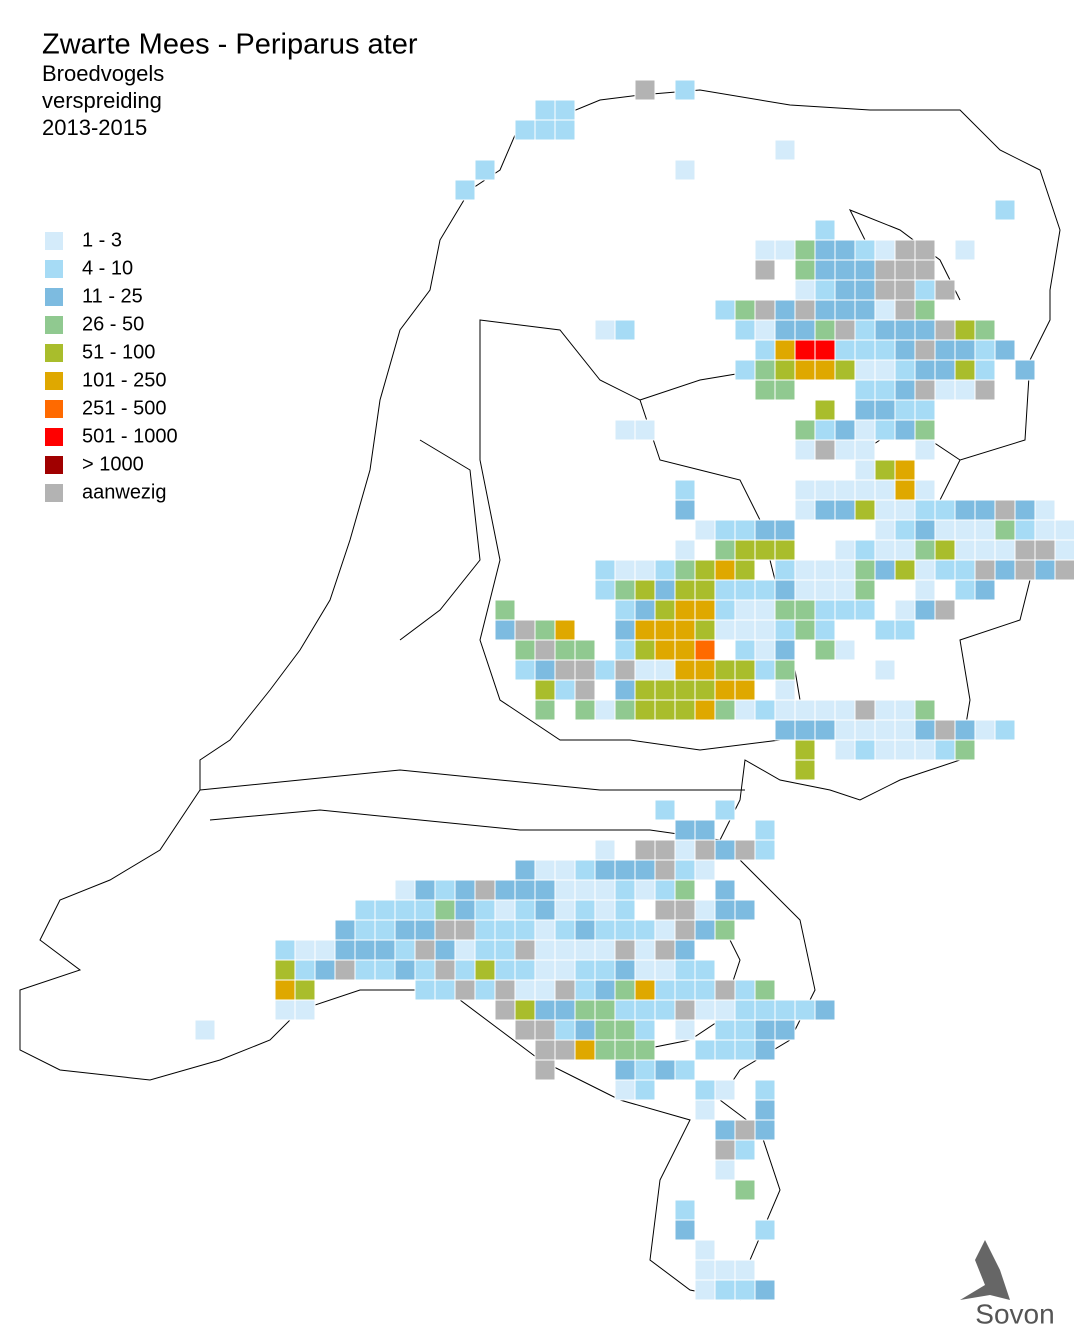 This screenshot has width=1074, height=1340. Describe the element at coordinates (107, 268) in the screenshot. I see `legend-label: 4 - 10` at that location.